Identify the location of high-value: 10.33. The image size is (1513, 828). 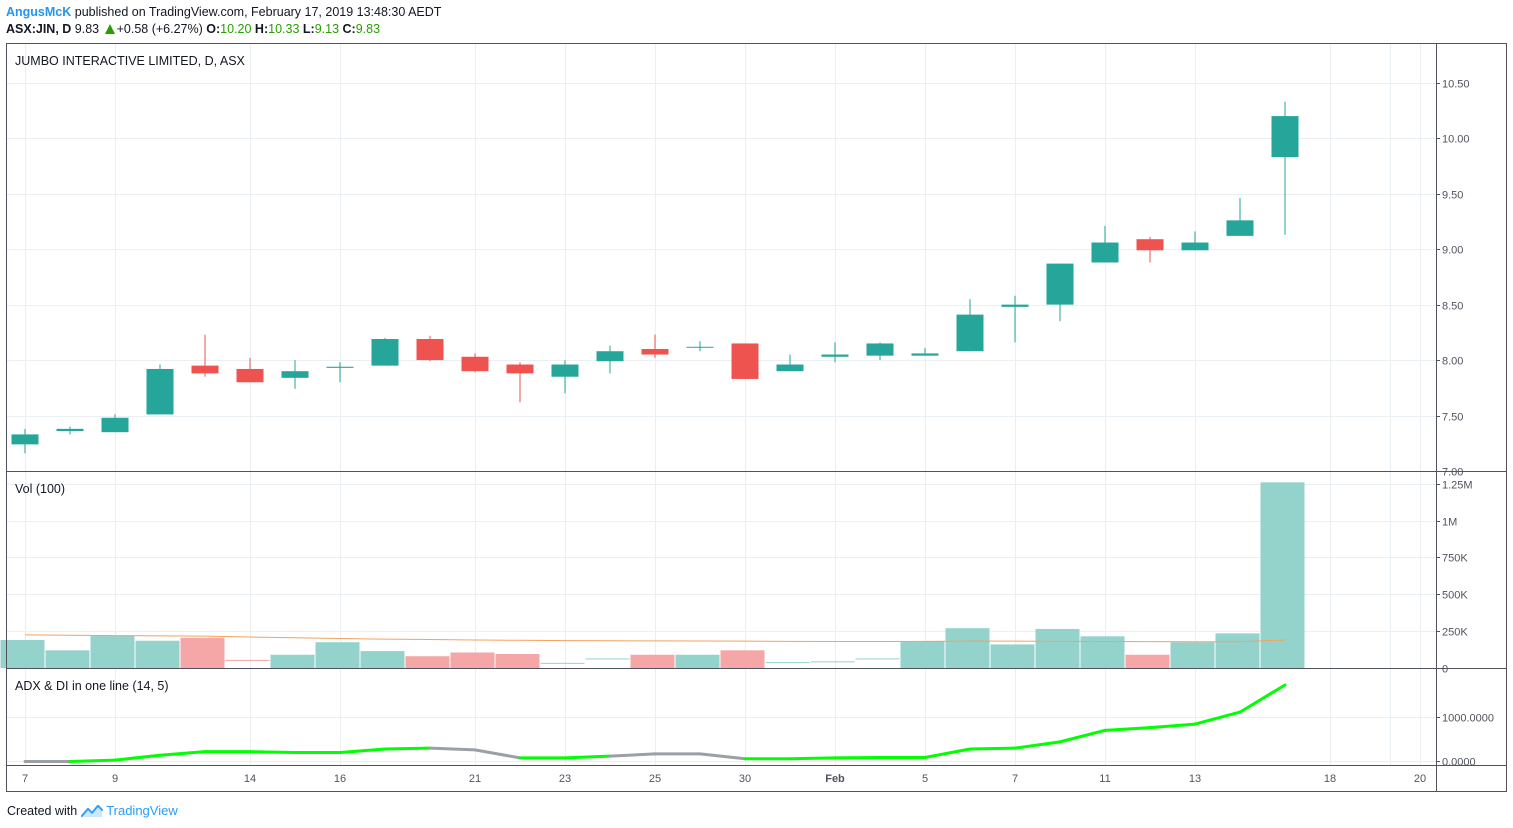
(284, 29).